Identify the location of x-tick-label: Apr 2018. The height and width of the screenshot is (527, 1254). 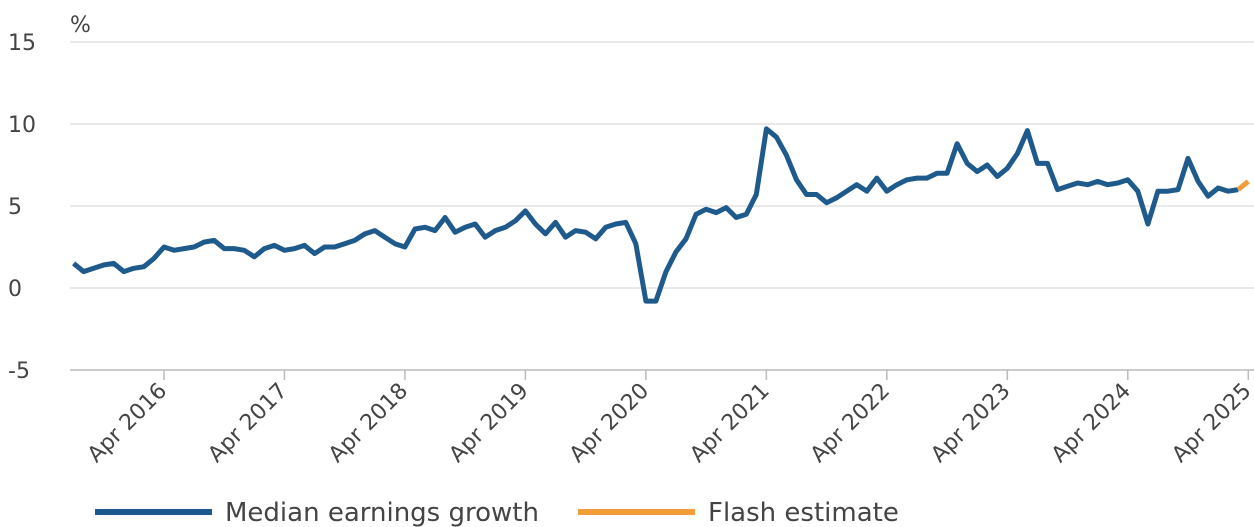
(368, 423).